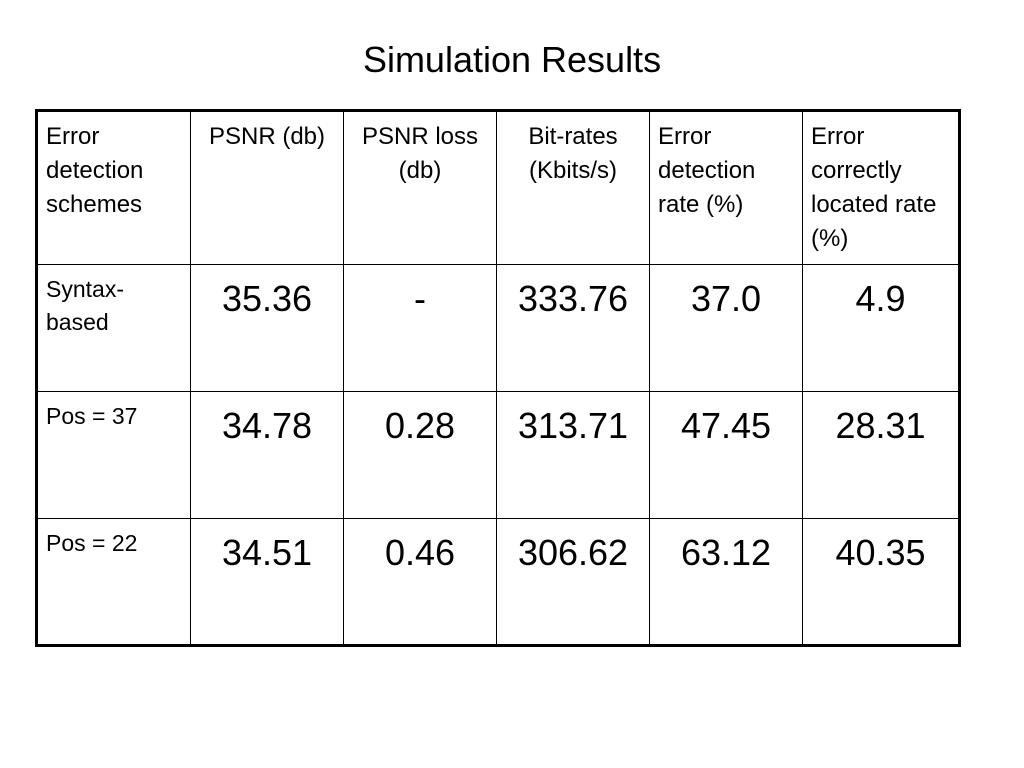  I want to click on table-cell: 313.71, so click(573, 455).